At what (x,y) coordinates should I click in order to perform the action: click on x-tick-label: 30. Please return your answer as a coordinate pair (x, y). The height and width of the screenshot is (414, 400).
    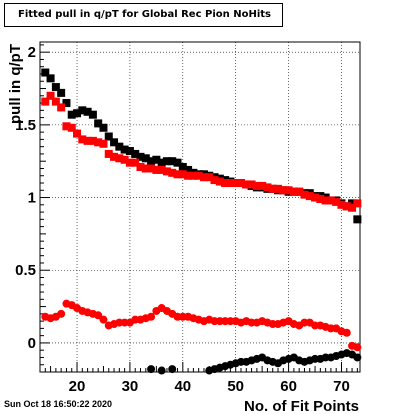
    Looking at the image, I should click on (130, 386).